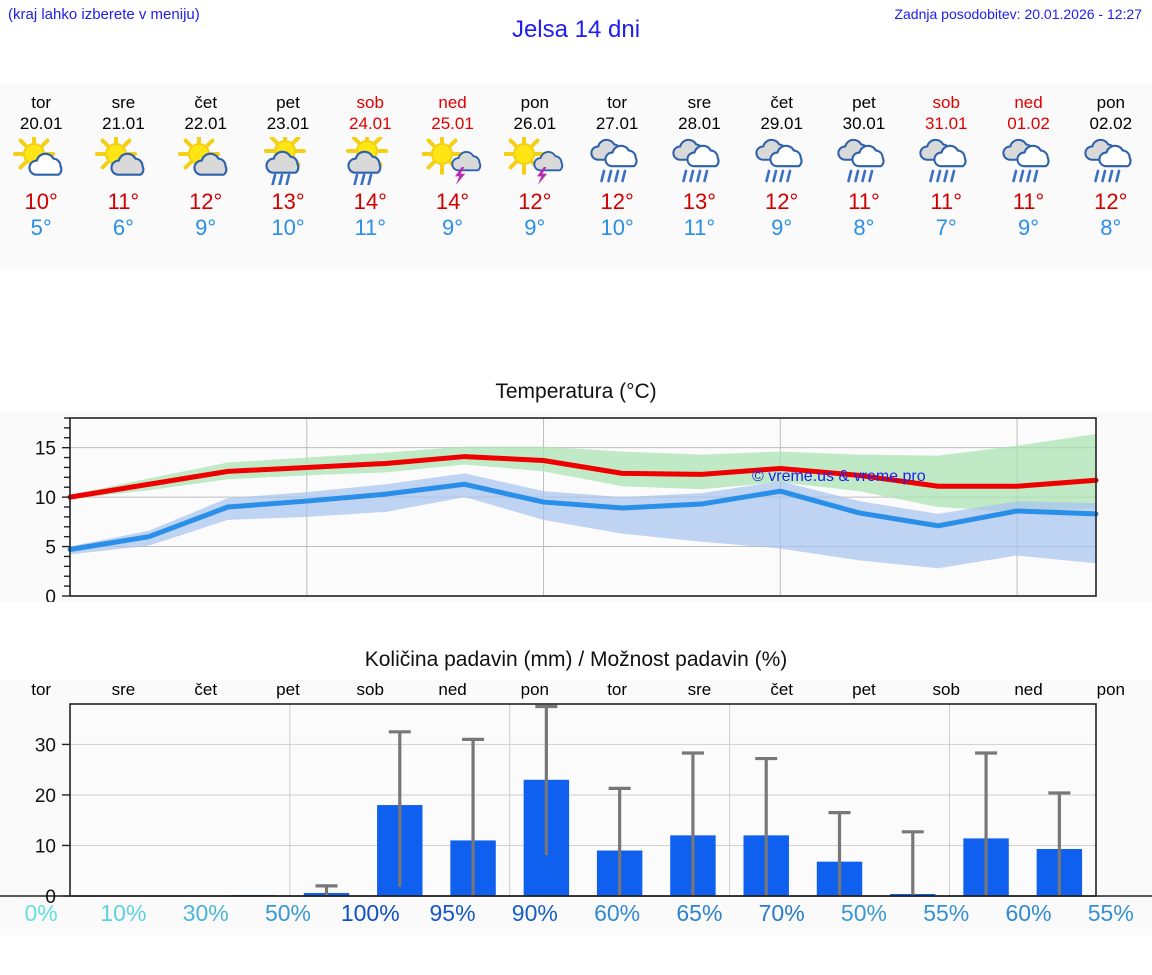 The image size is (1152, 975). What do you see at coordinates (946, 227) in the screenshot?
I see `forecast-temp-min: 7°` at bounding box center [946, 227].